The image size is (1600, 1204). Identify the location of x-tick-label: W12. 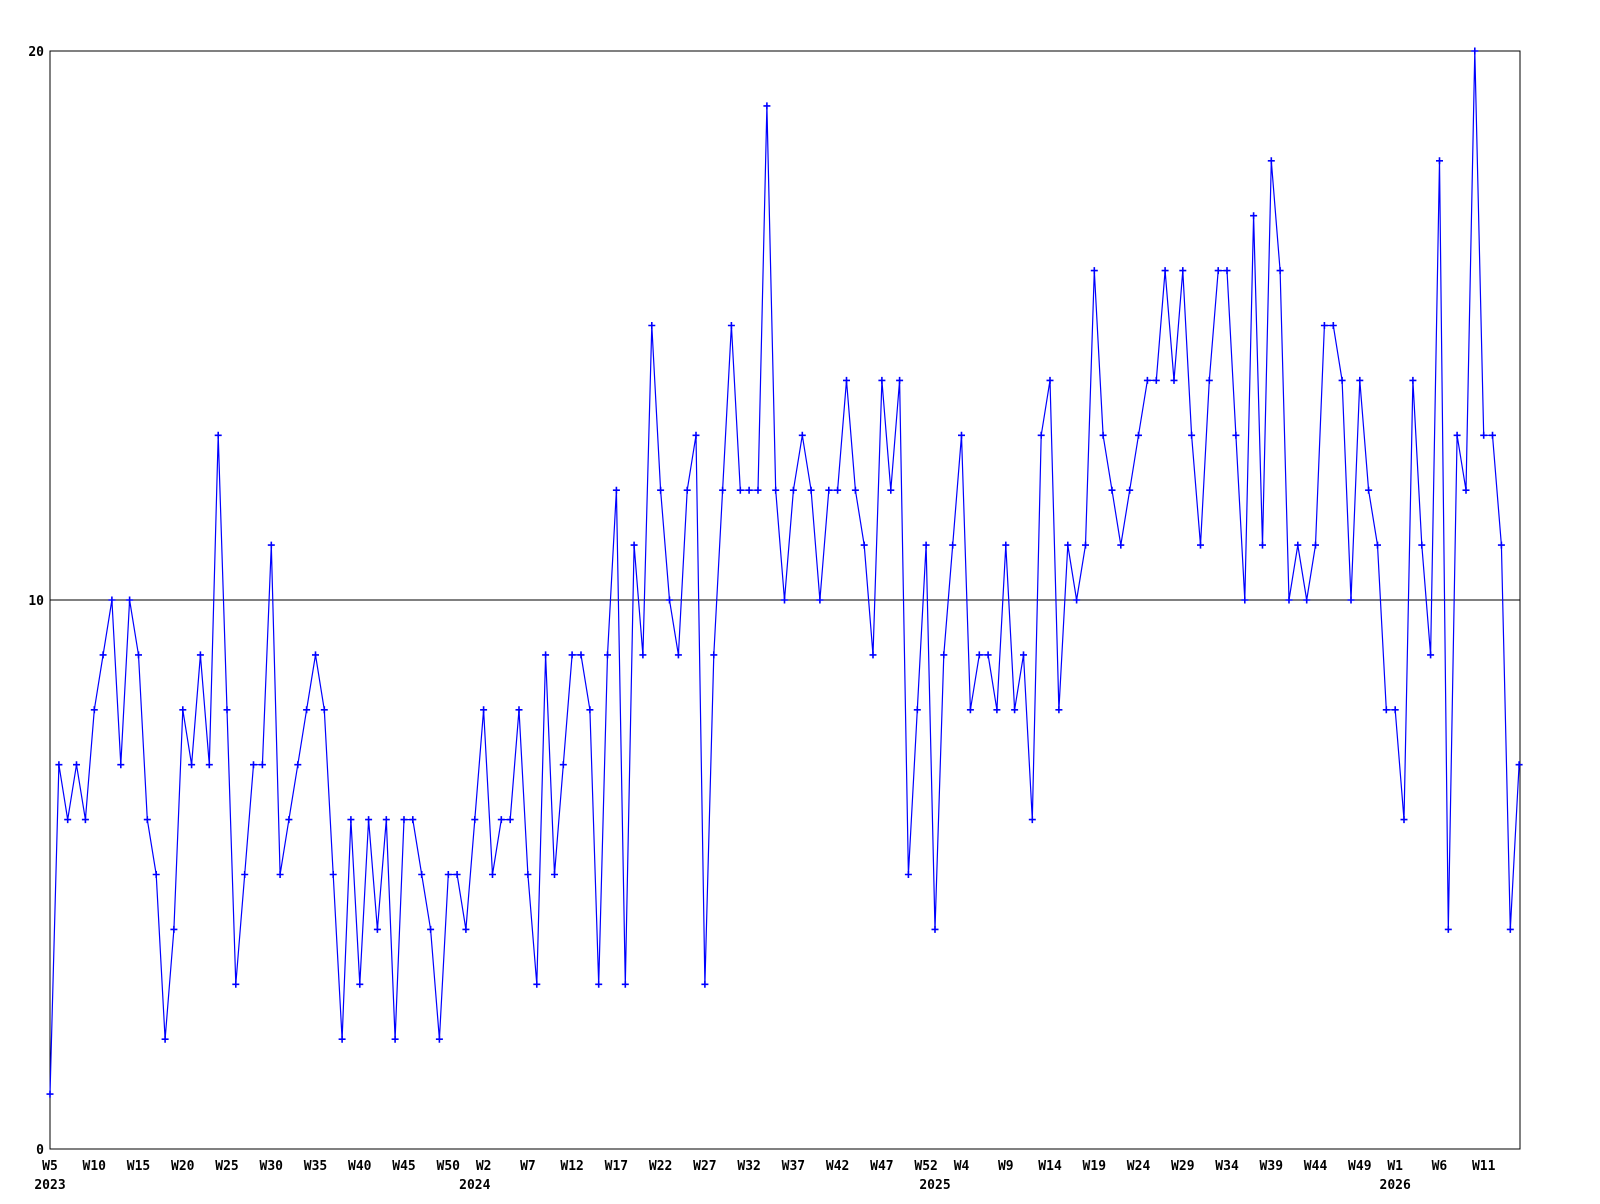
(571, 1166).